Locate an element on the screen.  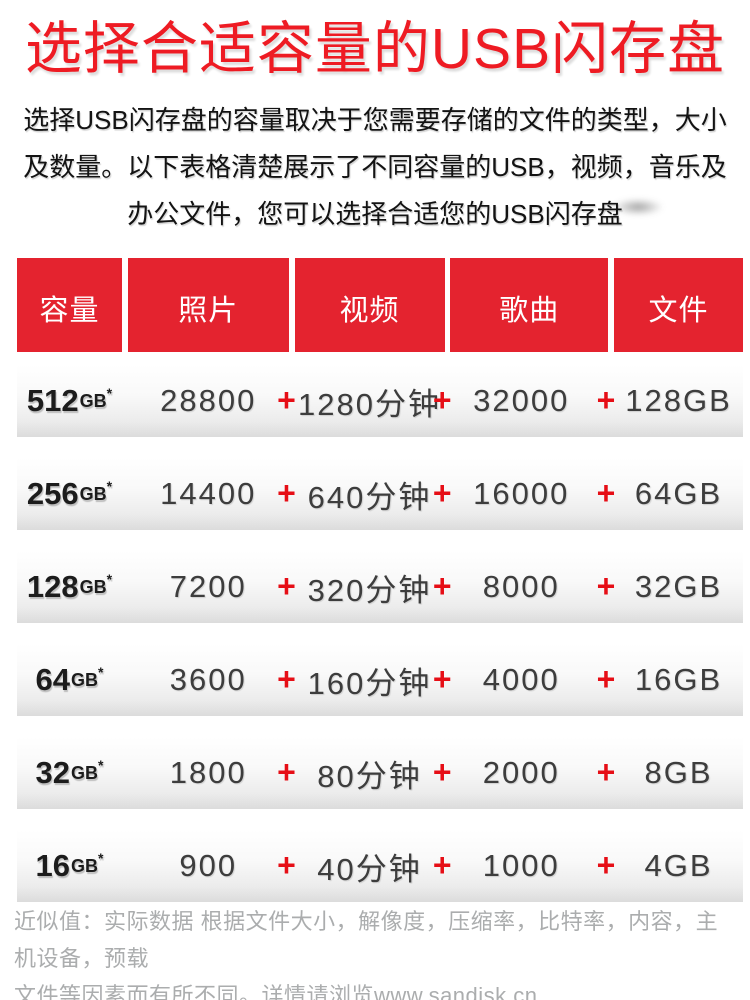
capacity-cell: 128 GB * is located at coordinates (69, 587).